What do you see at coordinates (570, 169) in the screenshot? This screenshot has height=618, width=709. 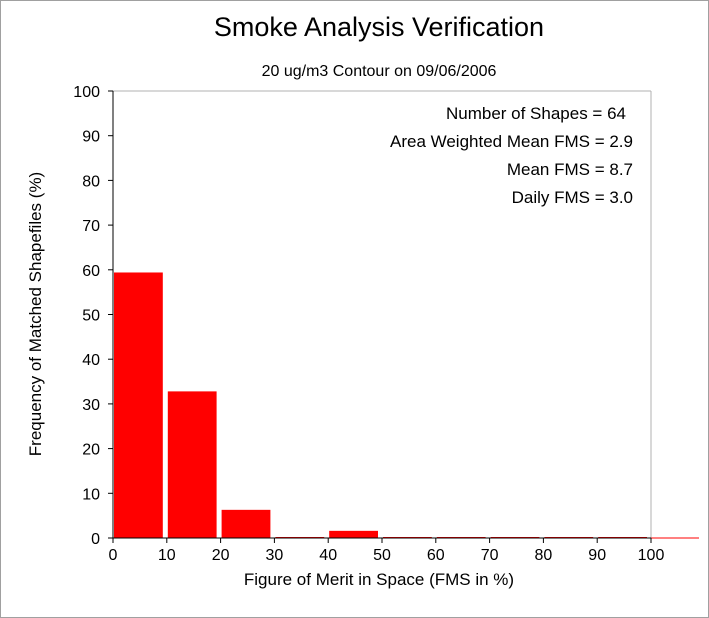 I see `annotation-mean-fms: Mean FMS = 8.7` at bounding box center [570, 169].